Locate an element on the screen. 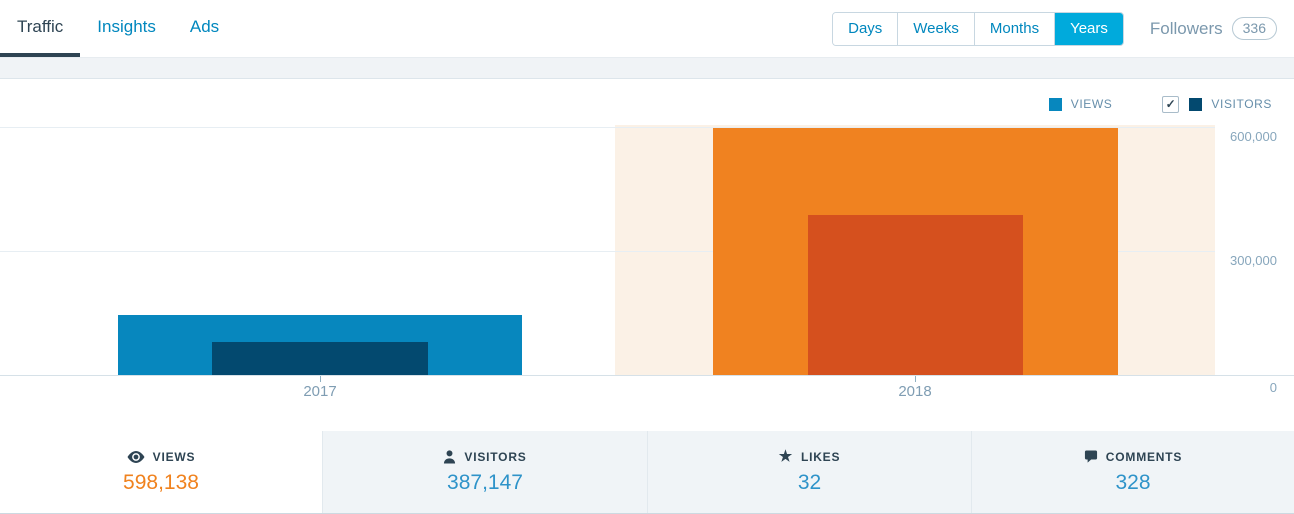  visitors-swatch-icon is located at coordinates (1196, 104).